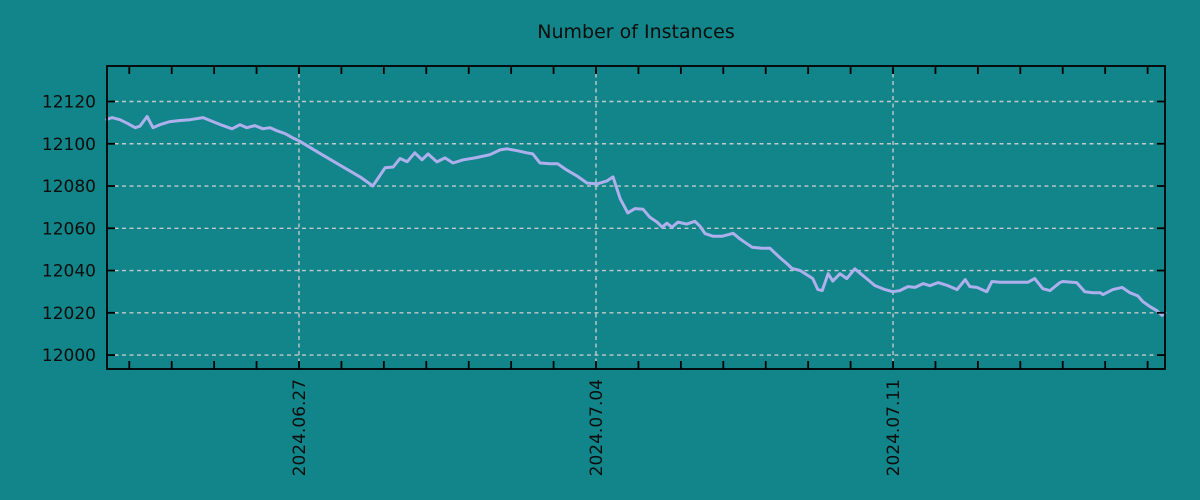 The width and height of the screenshot is (1200, 500). What do you see at coordinates (69, 314) in the screenshot?
I see `y-tick-label: 12020` at bounding box center [69, 314].